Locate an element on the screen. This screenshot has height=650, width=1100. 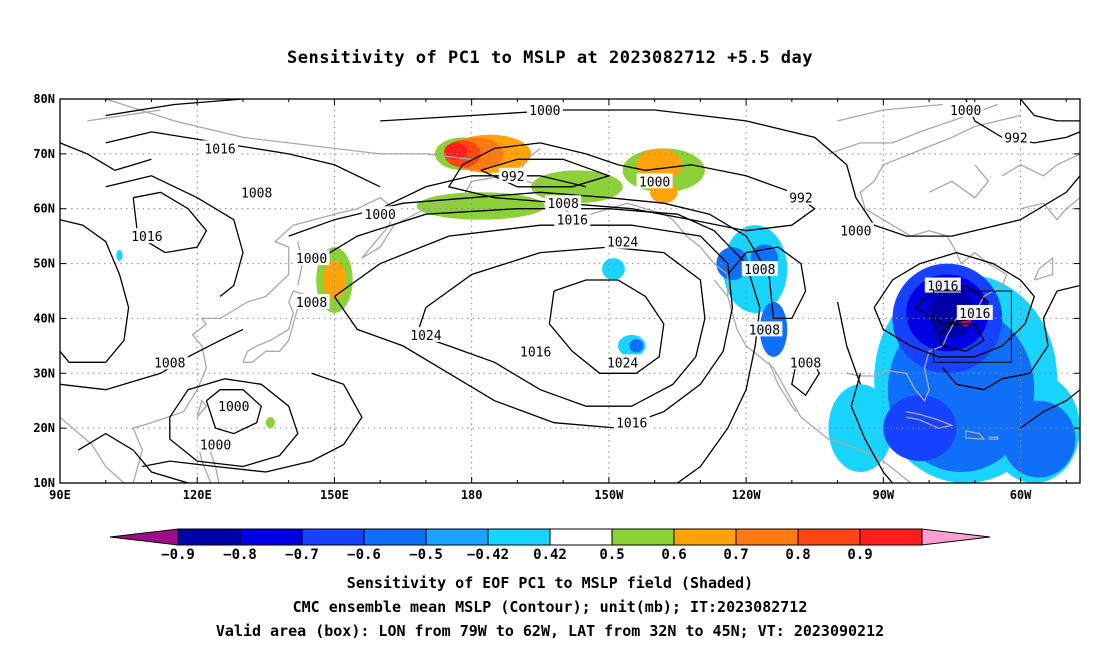
lon-label-120W: 120W is located at coordinates (747, 495).